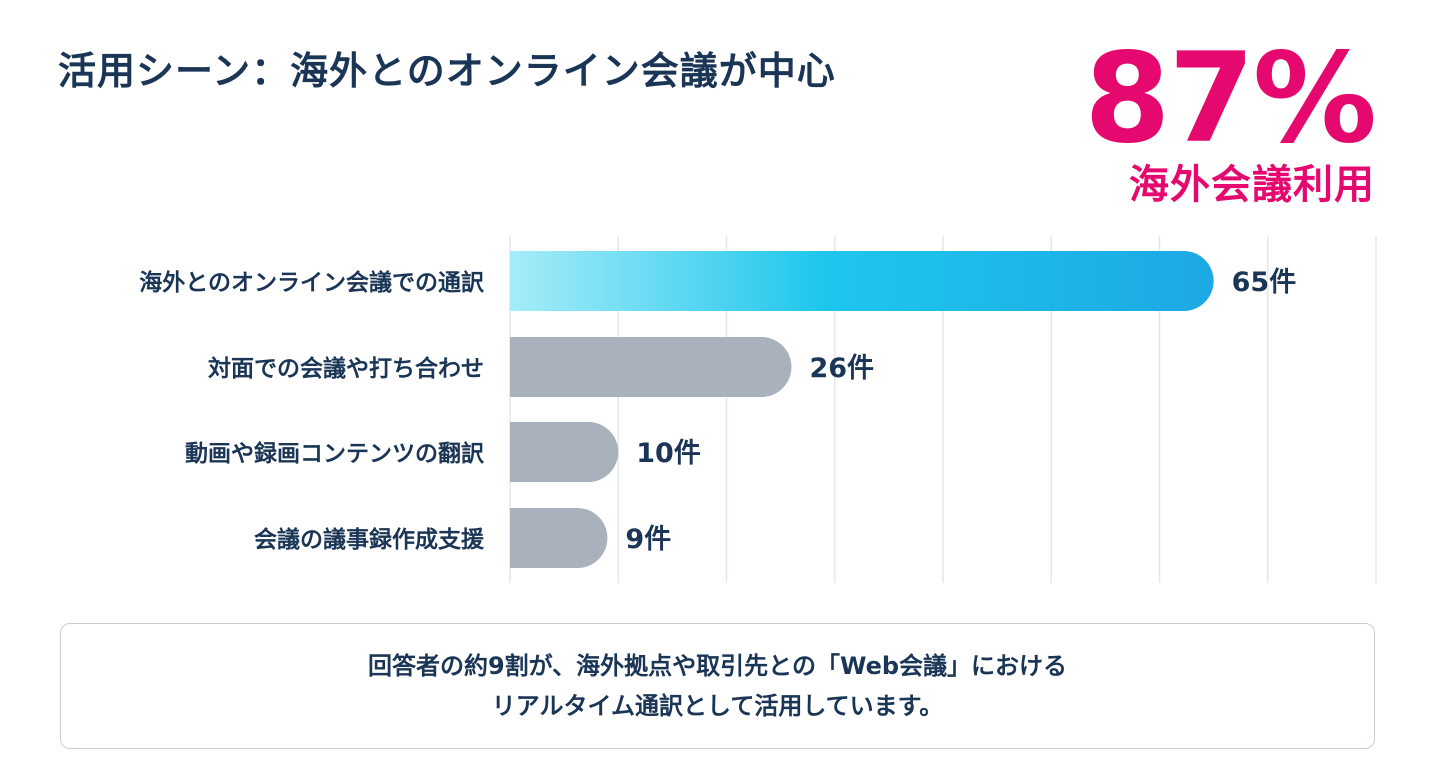 This screenshot has height=769, width=1433. I want to click on category-label: 会議の議事録作成支援, so click(369, 539).